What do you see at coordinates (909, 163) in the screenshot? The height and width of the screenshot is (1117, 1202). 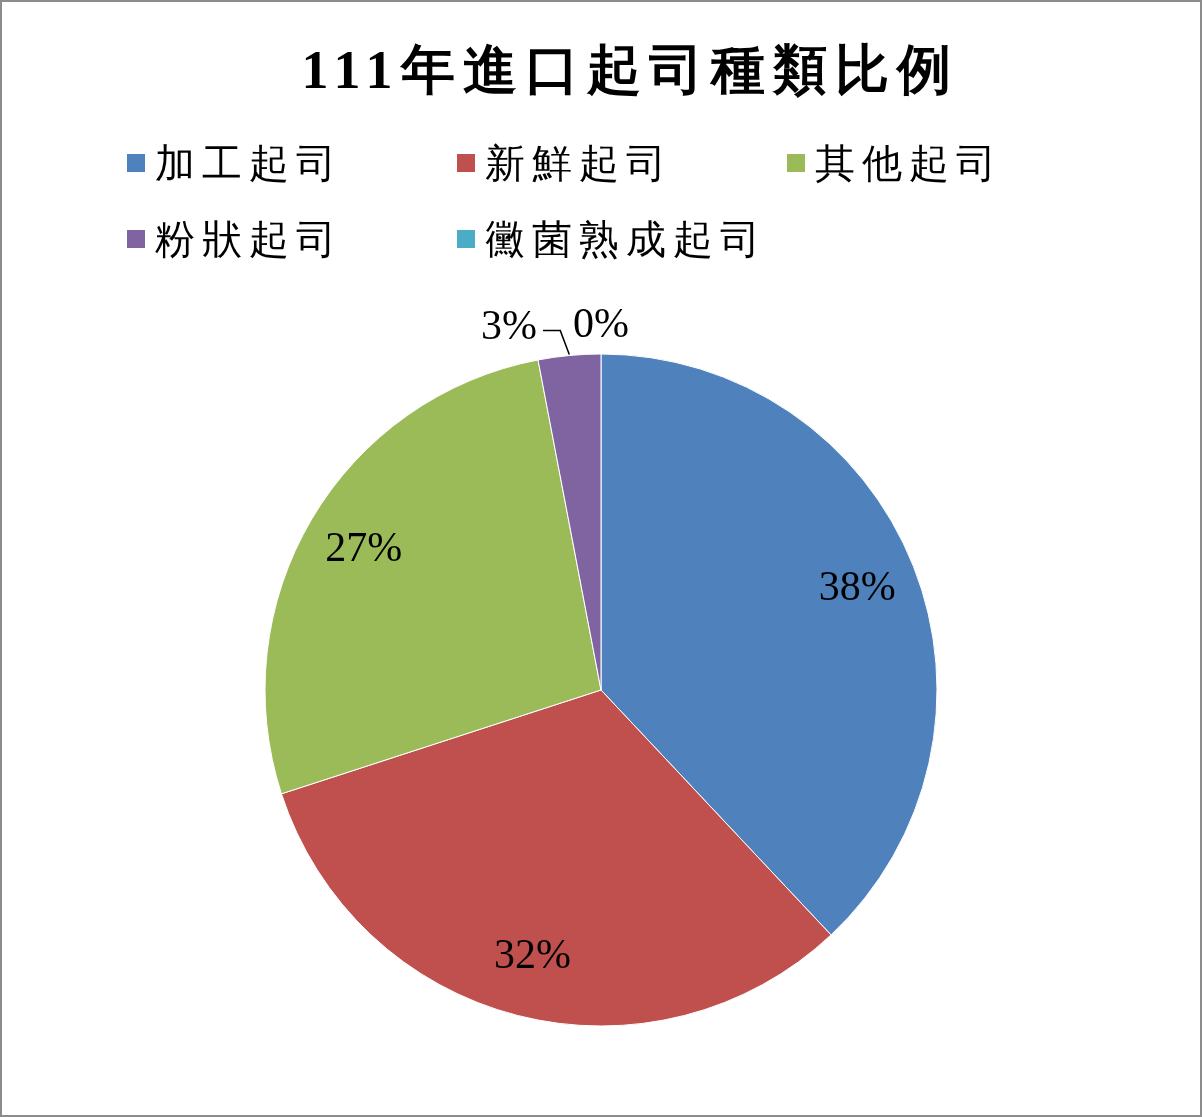 I see `legend-label: 其他起司` at bounding box center [909, 163].